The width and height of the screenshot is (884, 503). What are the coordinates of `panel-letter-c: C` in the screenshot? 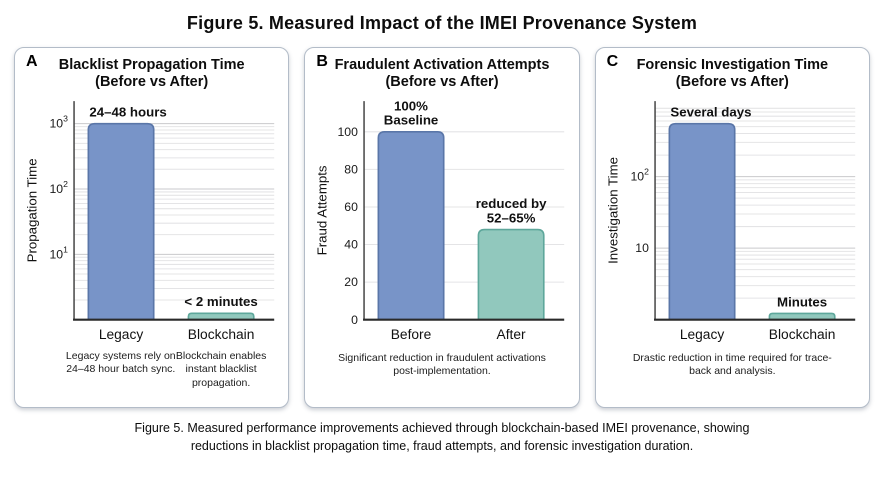 It's located at (612, 61).